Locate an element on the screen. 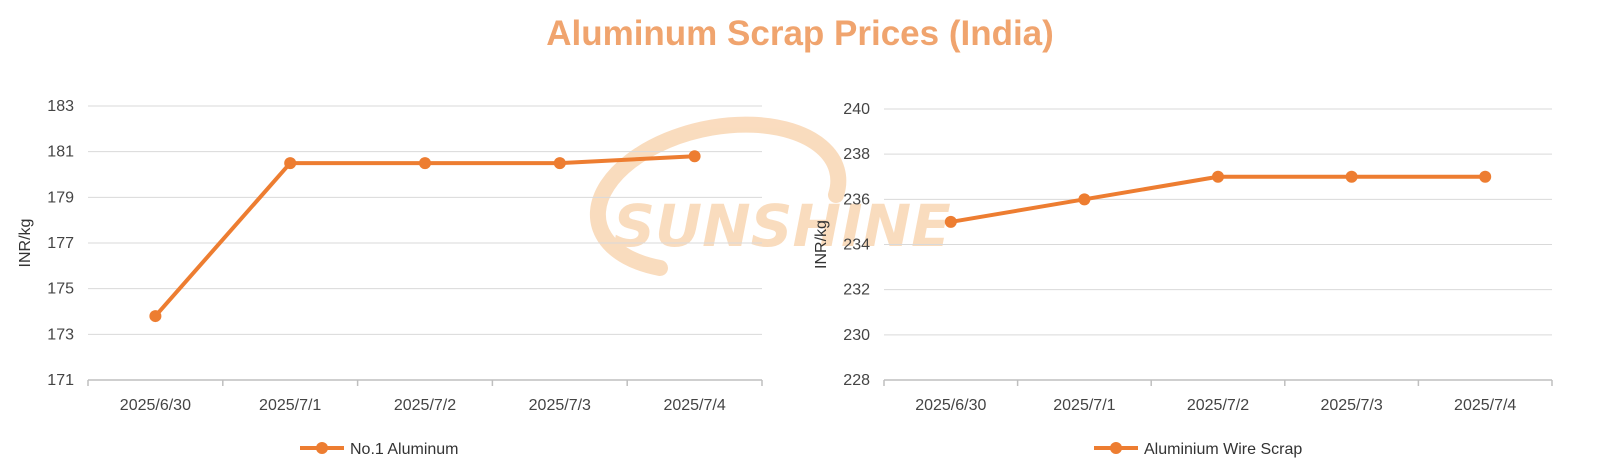 The image size is (1600, 475). legend: No.1 Aluminum is located at coordinates (379, 449).